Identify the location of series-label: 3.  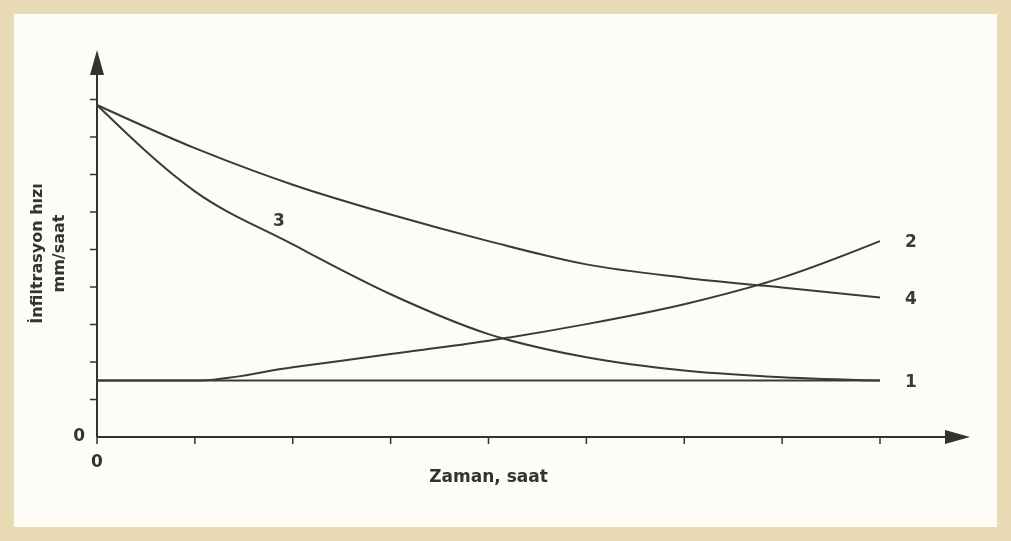
(278, 220).